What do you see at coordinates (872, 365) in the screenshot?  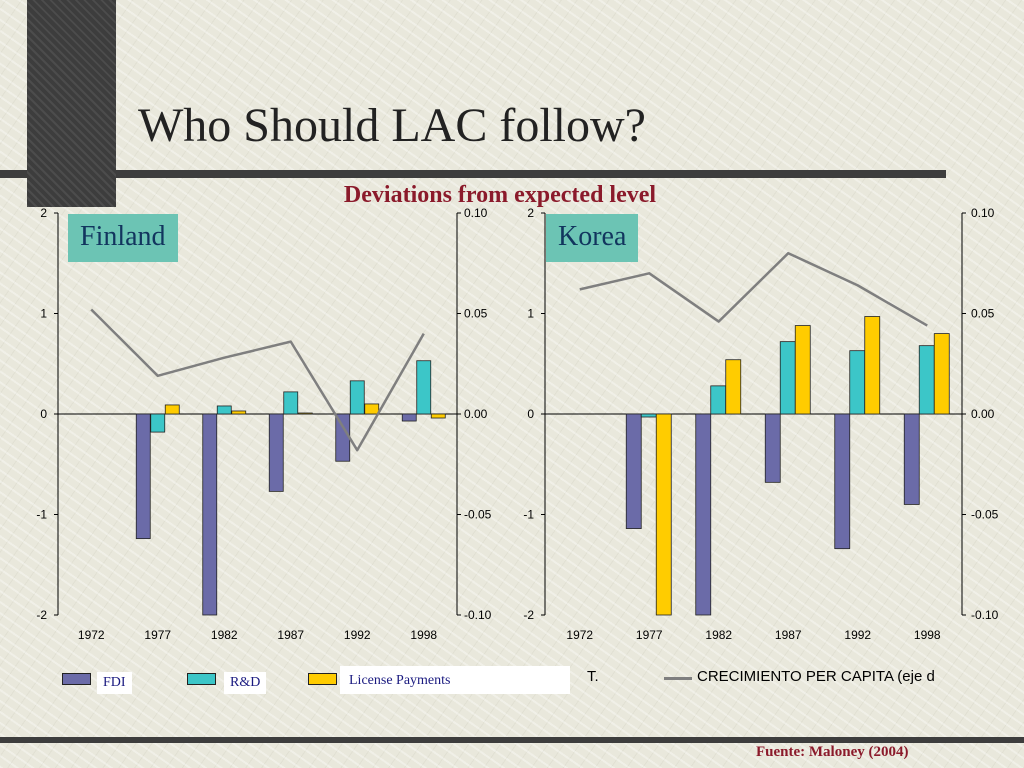 I see `korea-bar-license-payments-1992` at bounding box center [872, 365].